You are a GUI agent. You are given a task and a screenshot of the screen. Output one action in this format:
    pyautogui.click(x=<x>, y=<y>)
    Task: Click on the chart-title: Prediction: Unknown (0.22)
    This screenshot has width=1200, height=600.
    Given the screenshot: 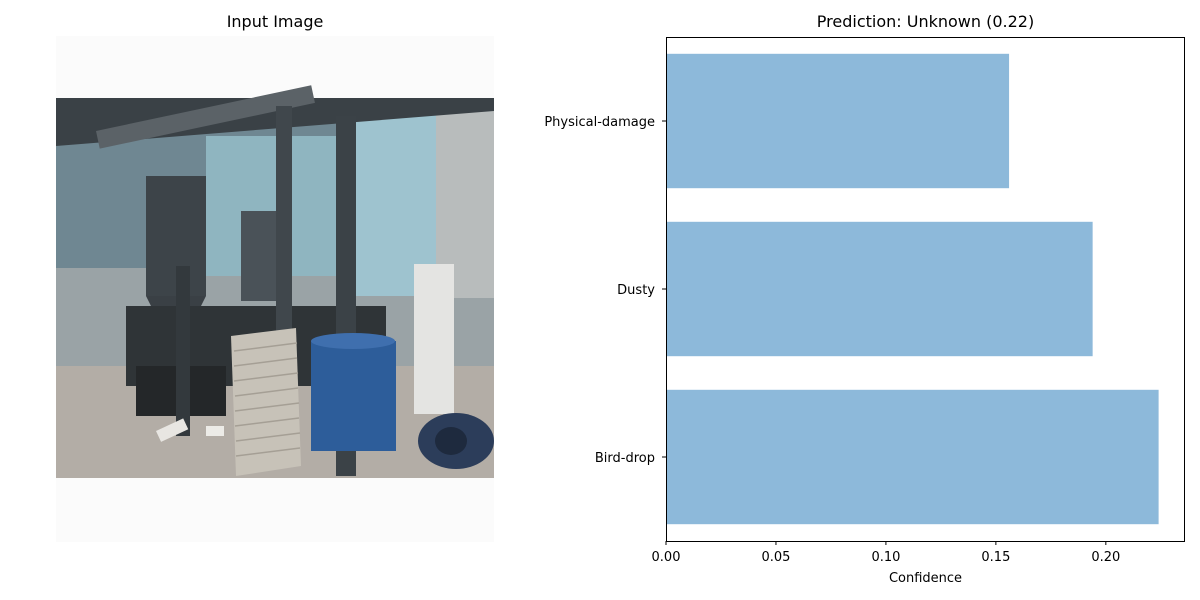 What is the action you would take?
    pyautogui.click(x=925, y=21)
    